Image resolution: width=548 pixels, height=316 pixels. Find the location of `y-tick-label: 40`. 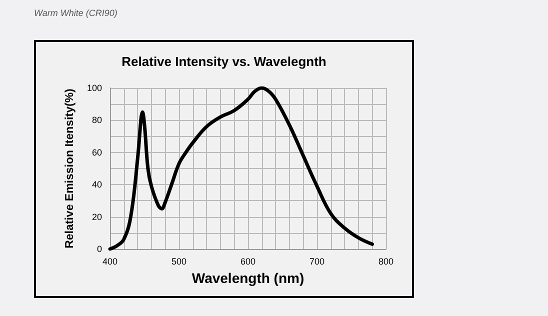

y-tick-label: 40 is located at coordinates (97, 185).